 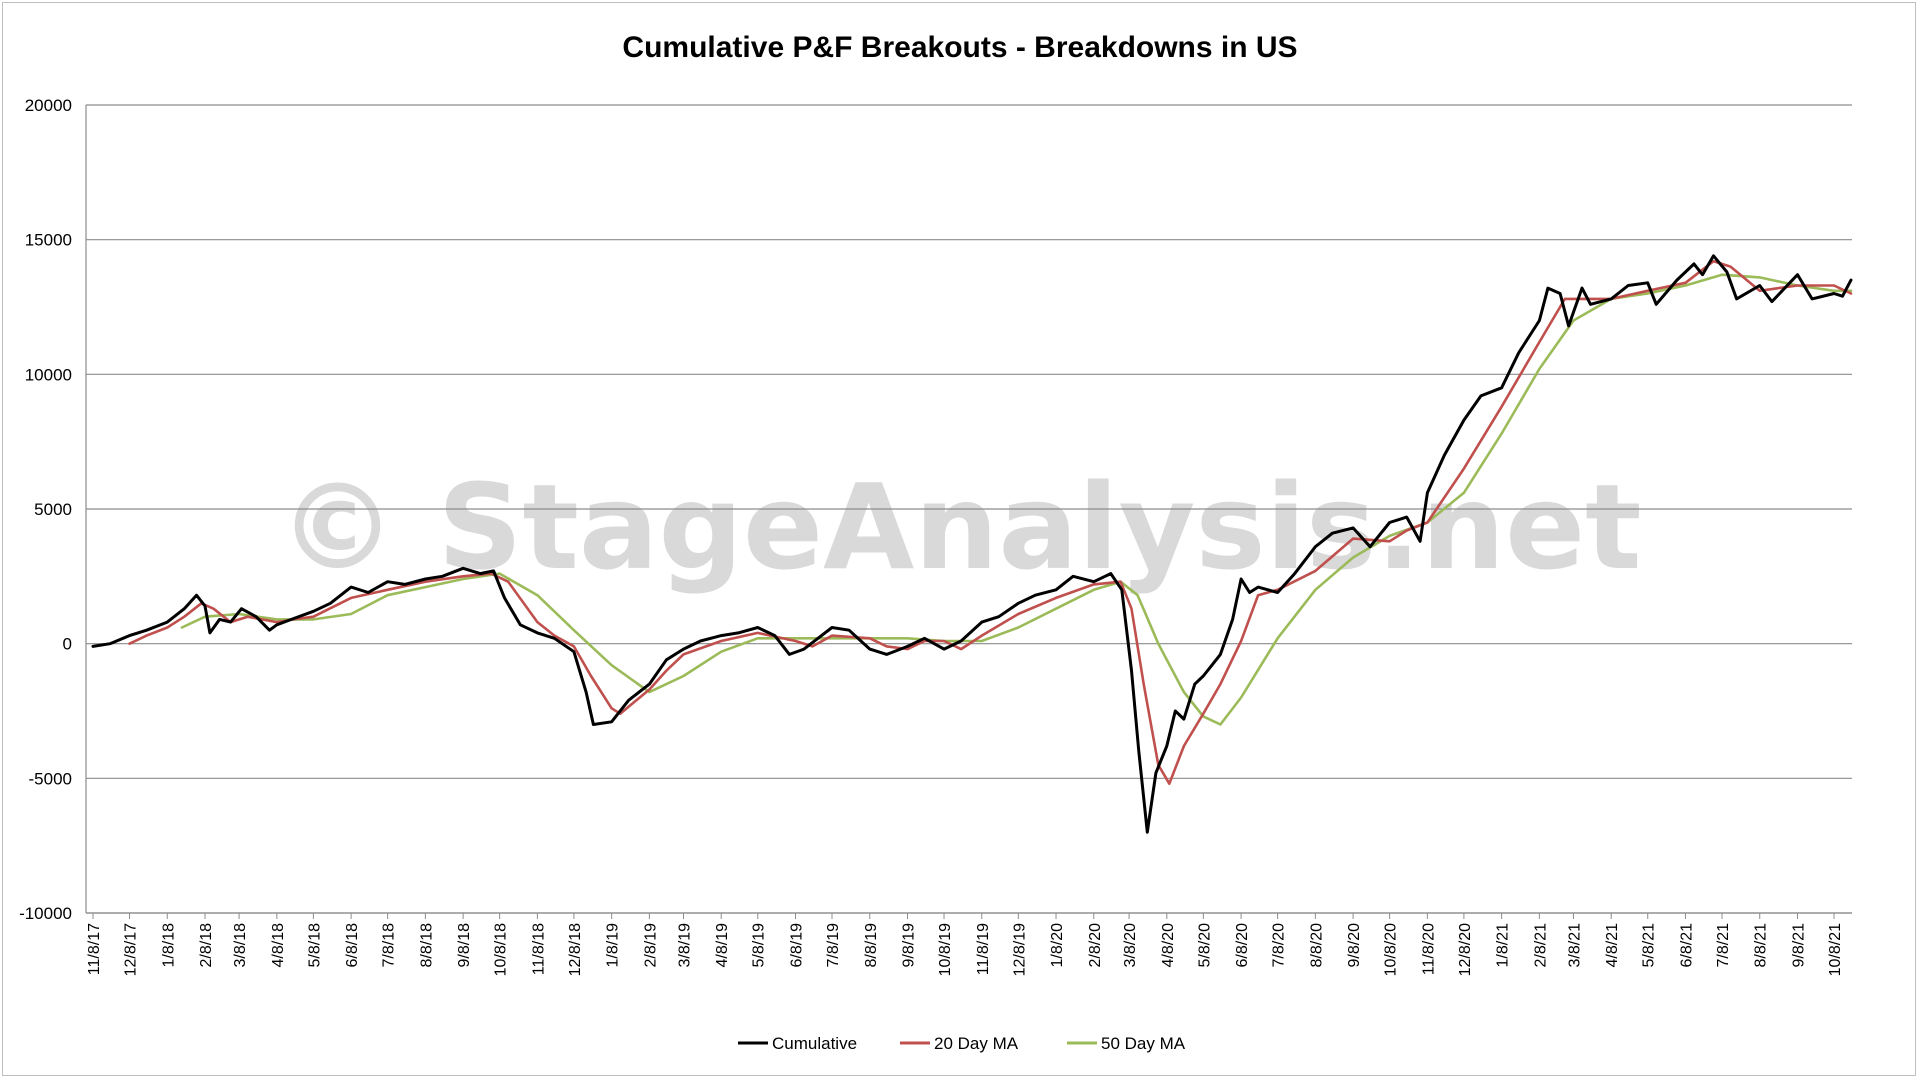 What do you see at coordinates (48, 374) in the screenshot?
I see `y-tick-label: 10000` at bounding box center [48, 374].